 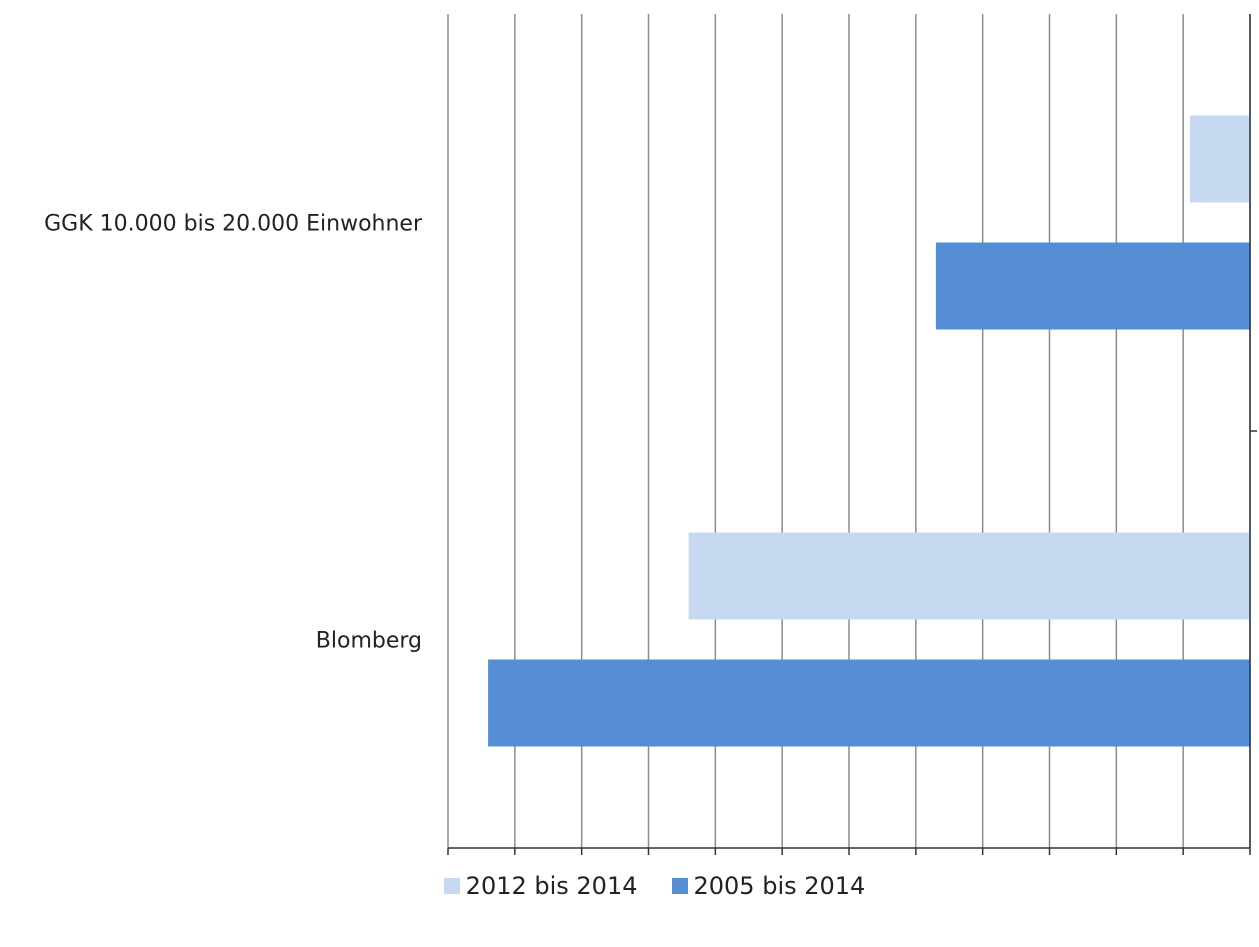 I want to click on x-tick-label: -0,2, so click(x=1116, y=865).